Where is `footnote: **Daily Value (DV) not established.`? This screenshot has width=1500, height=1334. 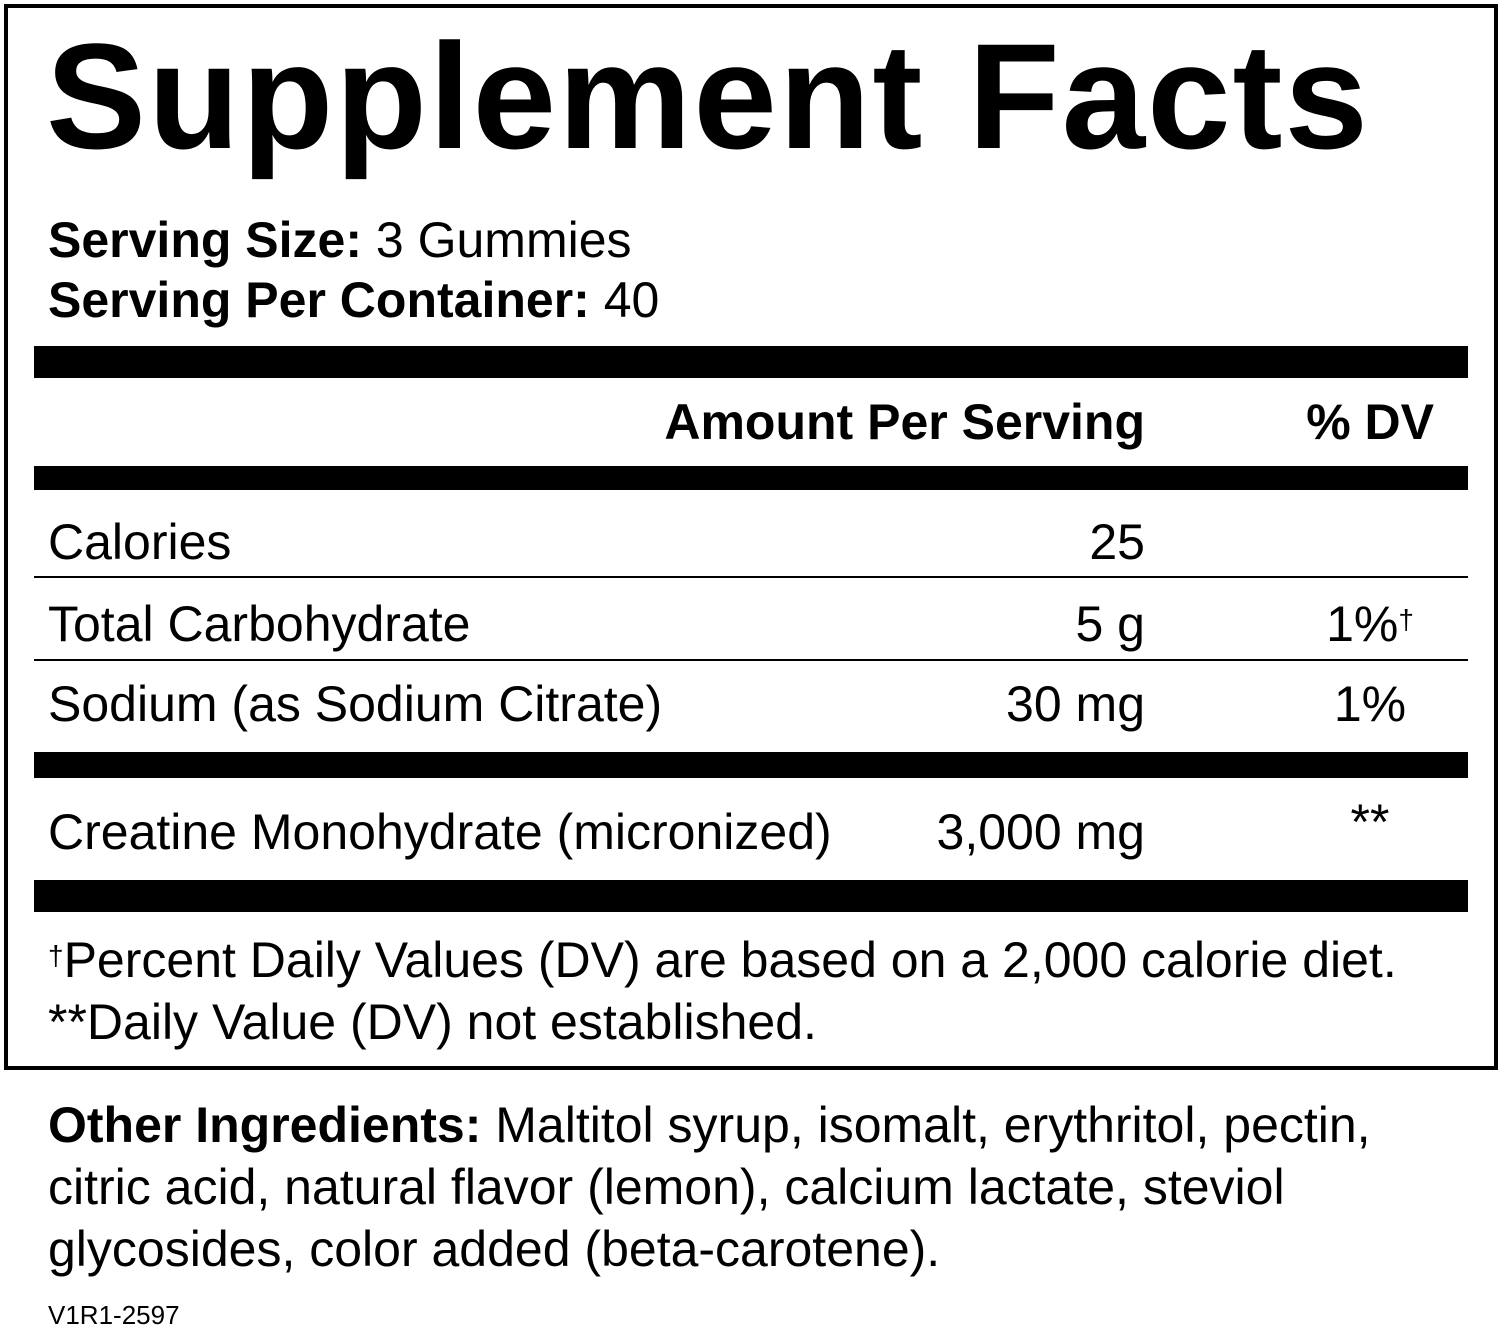
footnote: **Daily Value (DV) not established. is located at coordinates (432, 1022).